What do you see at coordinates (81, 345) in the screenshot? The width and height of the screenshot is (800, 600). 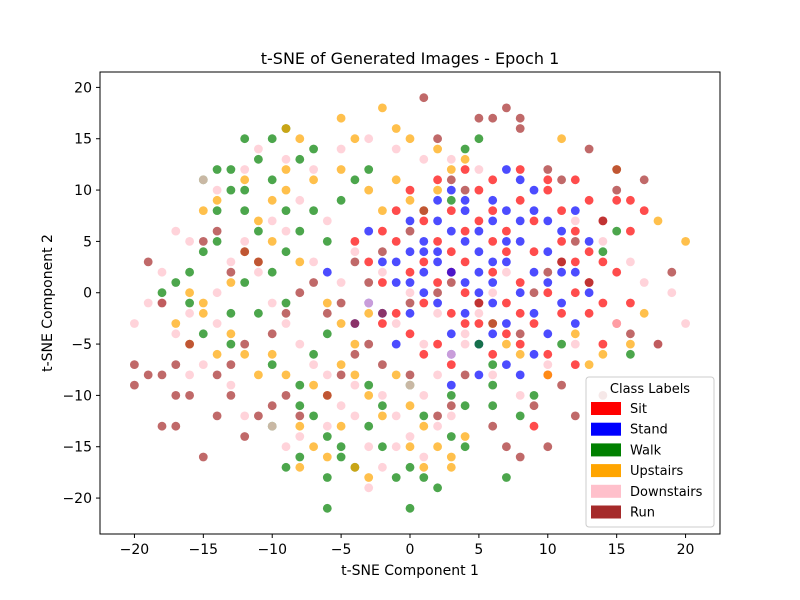 I see `y-tick-label--5: −5` at bounding box center [81, 345].